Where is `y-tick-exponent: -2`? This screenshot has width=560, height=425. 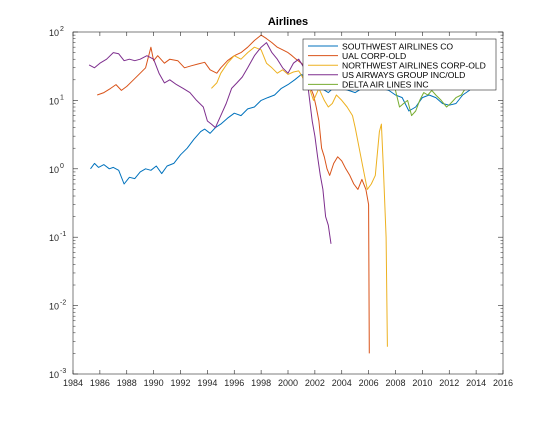 y-tick-exponent: -2 is located at coordinates (63, 303).